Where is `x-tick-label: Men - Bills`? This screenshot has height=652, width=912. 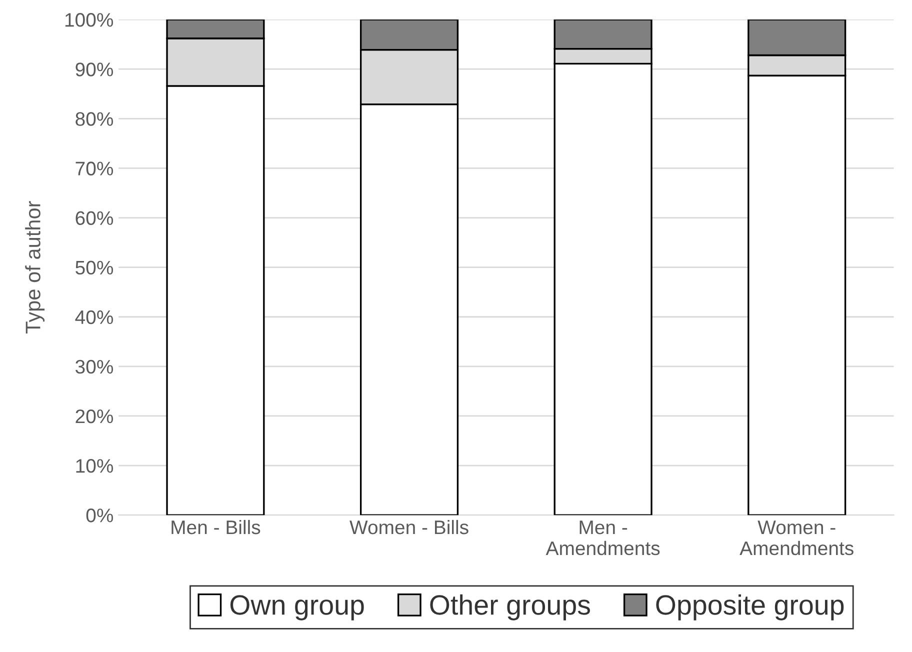
x-tick-label: Men - Bills is located at coordinates (216, 527).